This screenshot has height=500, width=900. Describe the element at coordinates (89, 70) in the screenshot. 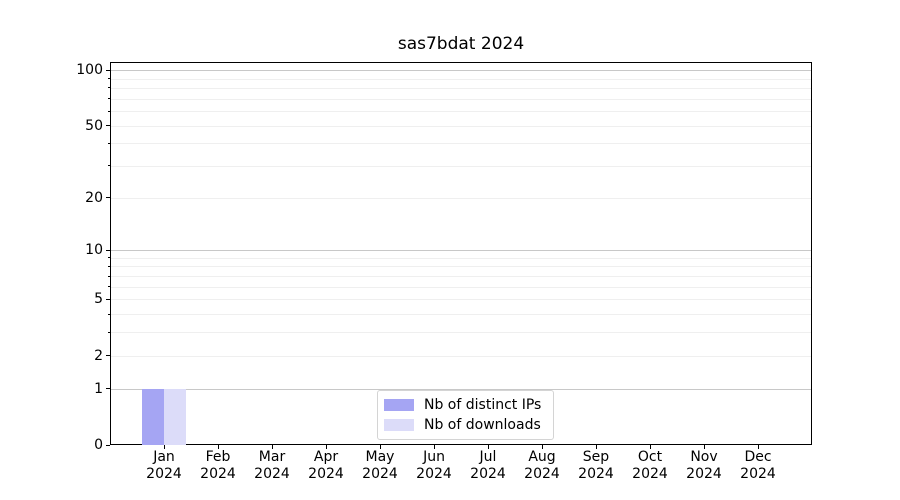

I see `y-tick-label: 100` at that location.